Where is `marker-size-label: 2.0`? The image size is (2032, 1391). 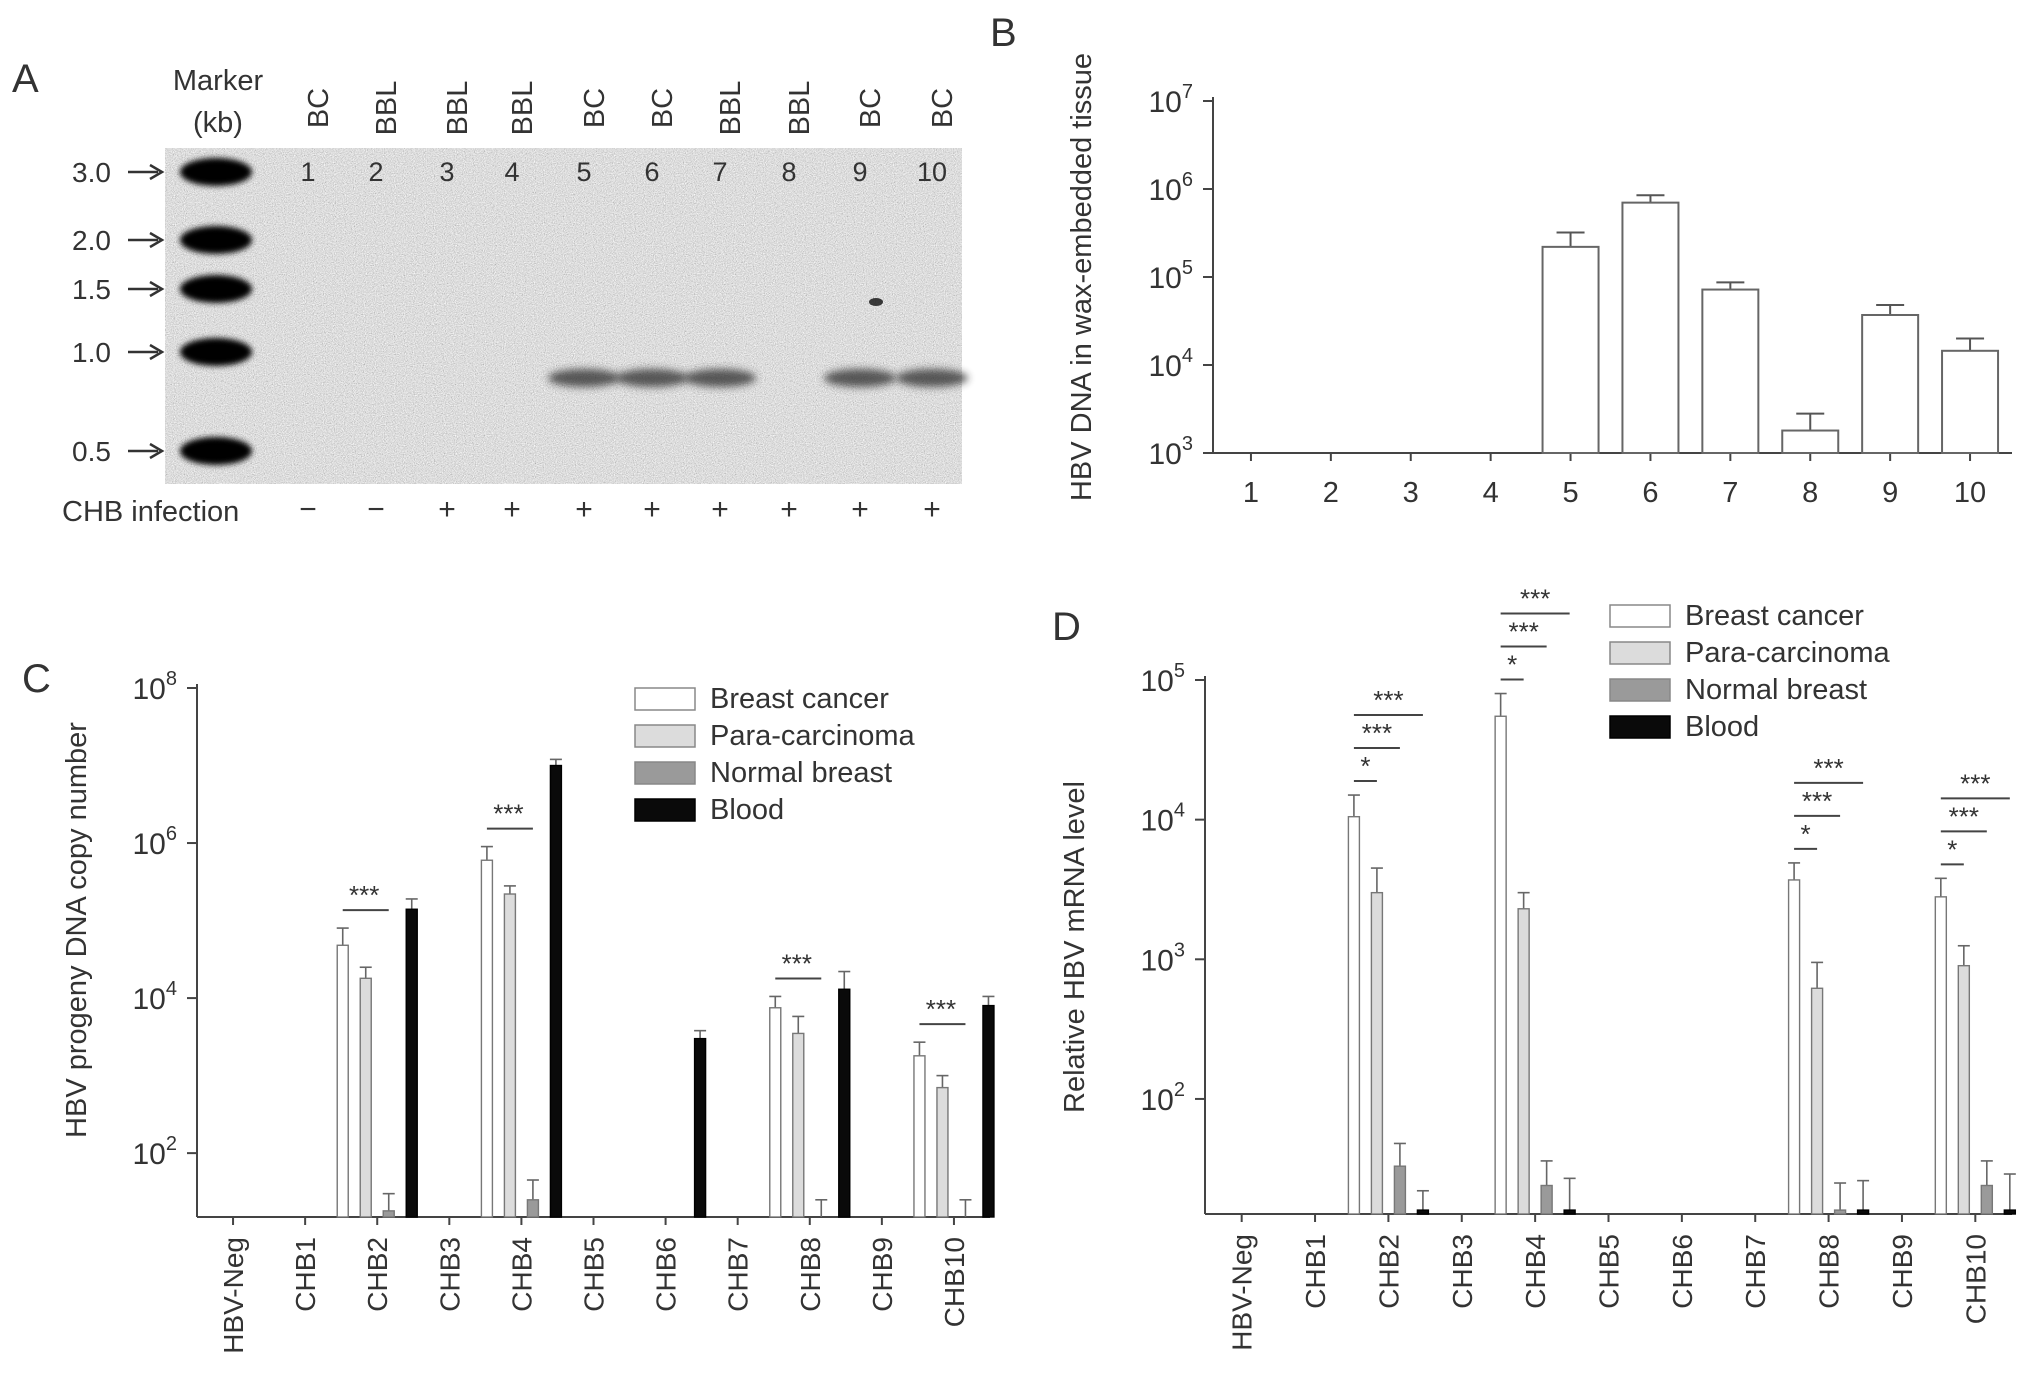
marker-size-label: 2.0 is located at coordinates (91, 240).